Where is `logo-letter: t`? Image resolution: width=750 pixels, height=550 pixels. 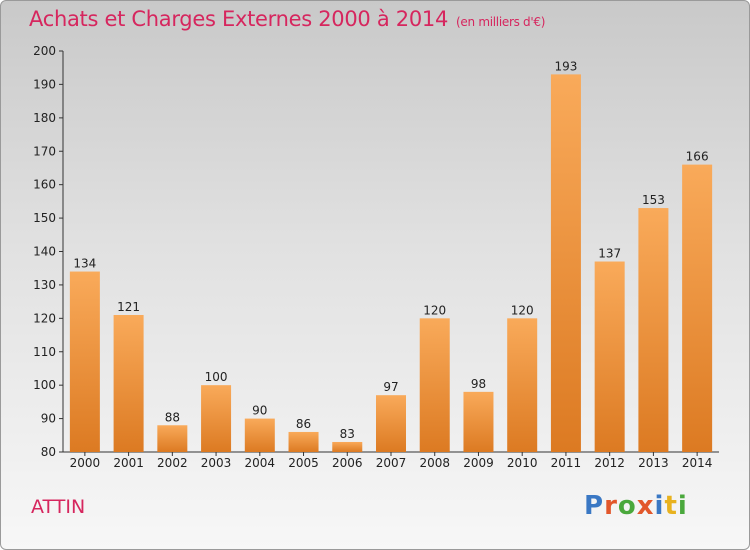 logo-letter: t is located at coordinates (671, 506).